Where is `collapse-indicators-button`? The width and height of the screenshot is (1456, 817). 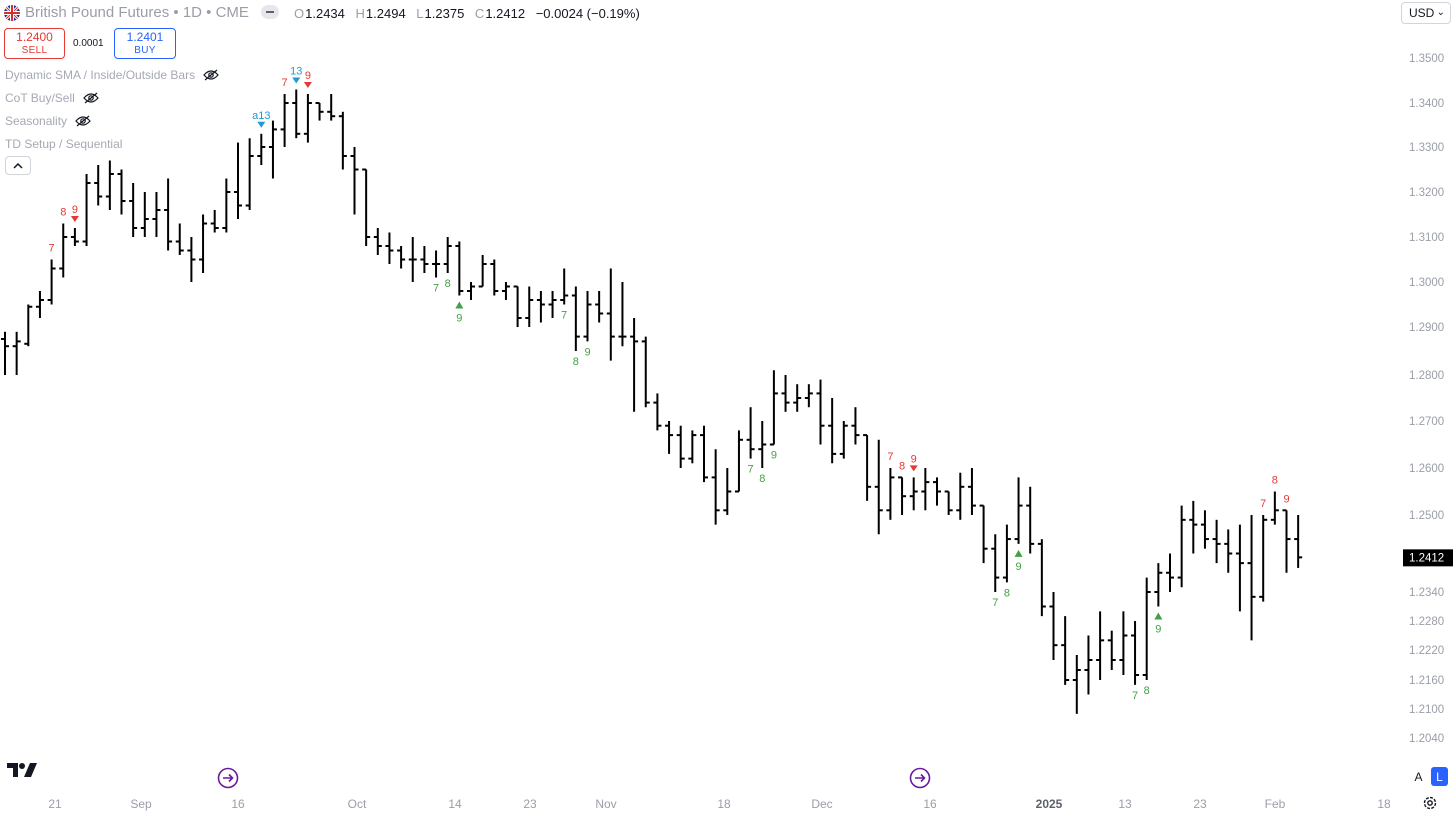
collapse-indicators-button is located at coordinates (18, 165).